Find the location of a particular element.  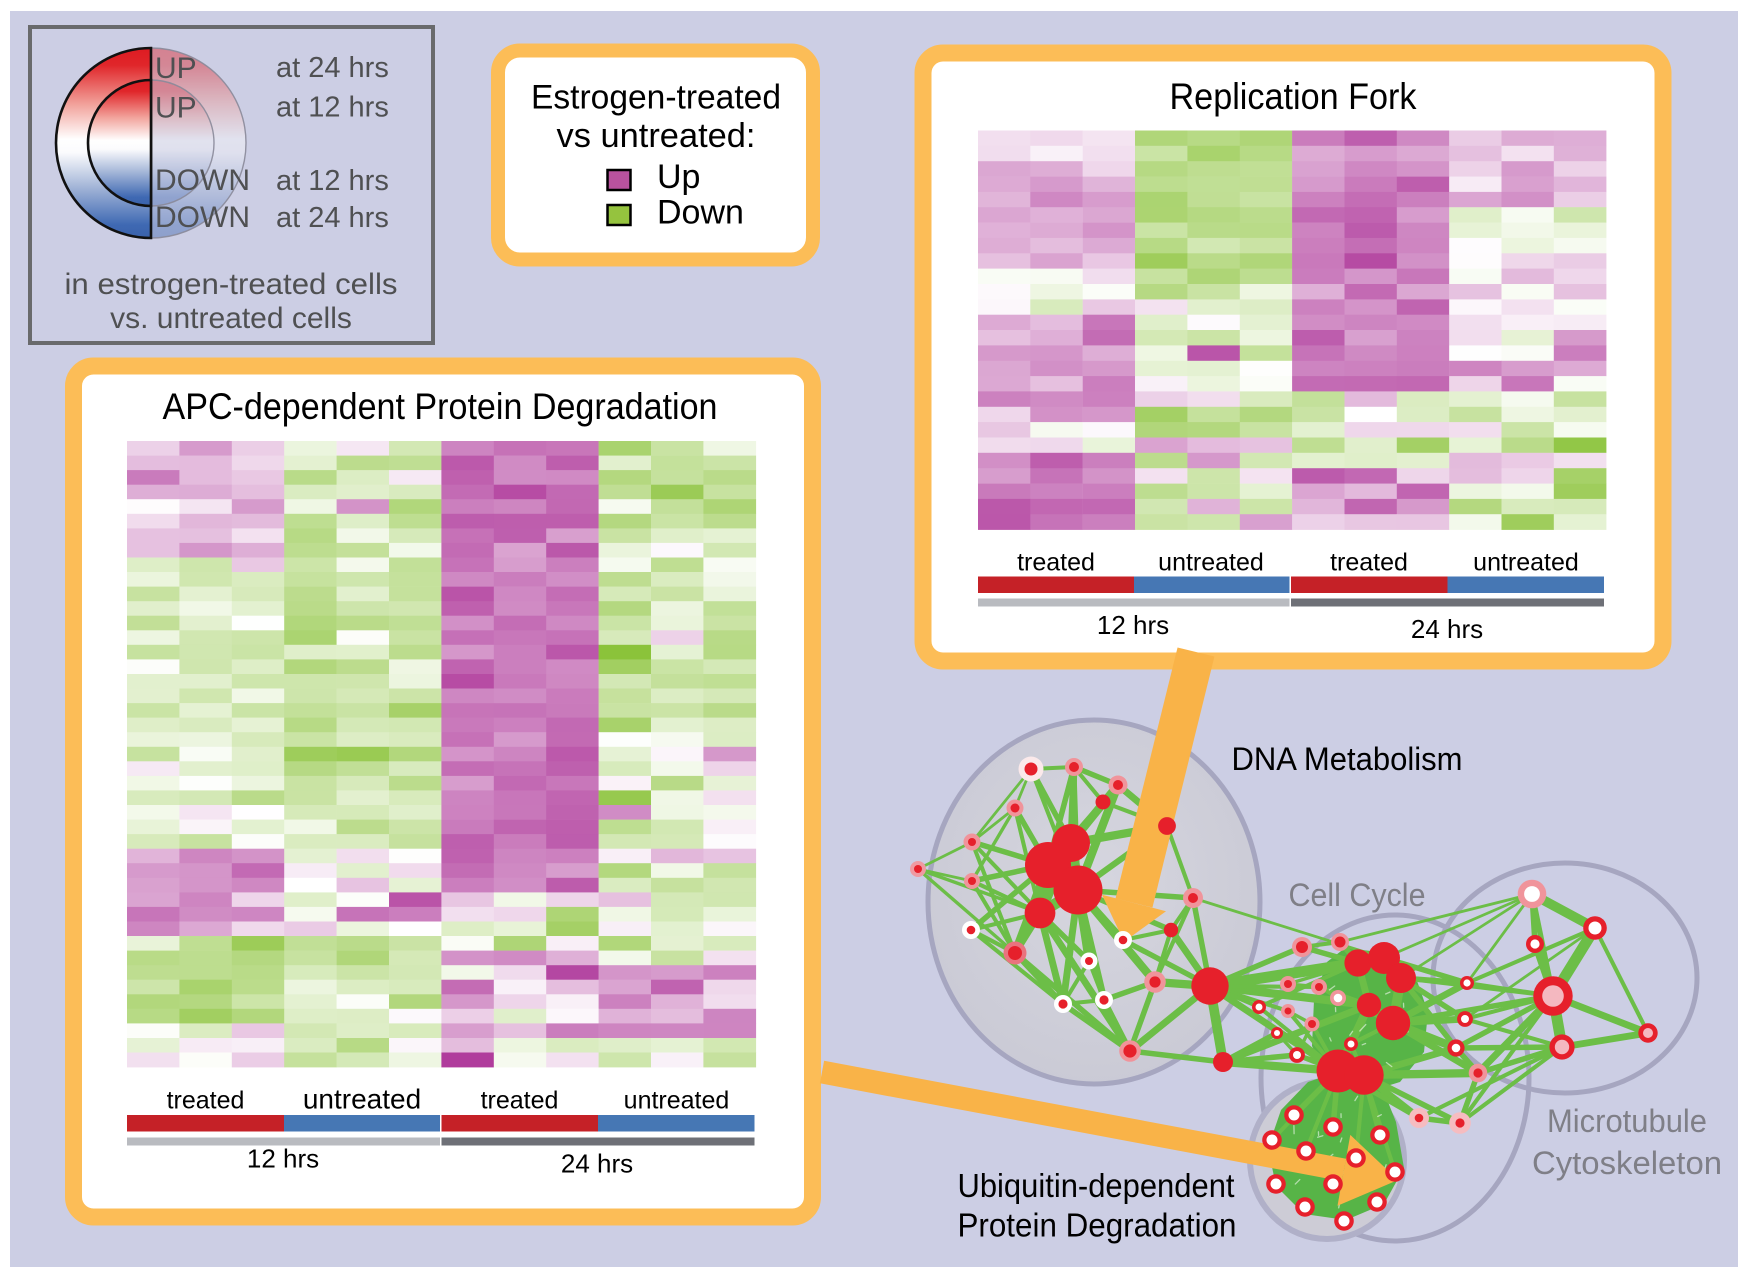

svg-text: Microtubule is located at coordinates (1627, 1121).